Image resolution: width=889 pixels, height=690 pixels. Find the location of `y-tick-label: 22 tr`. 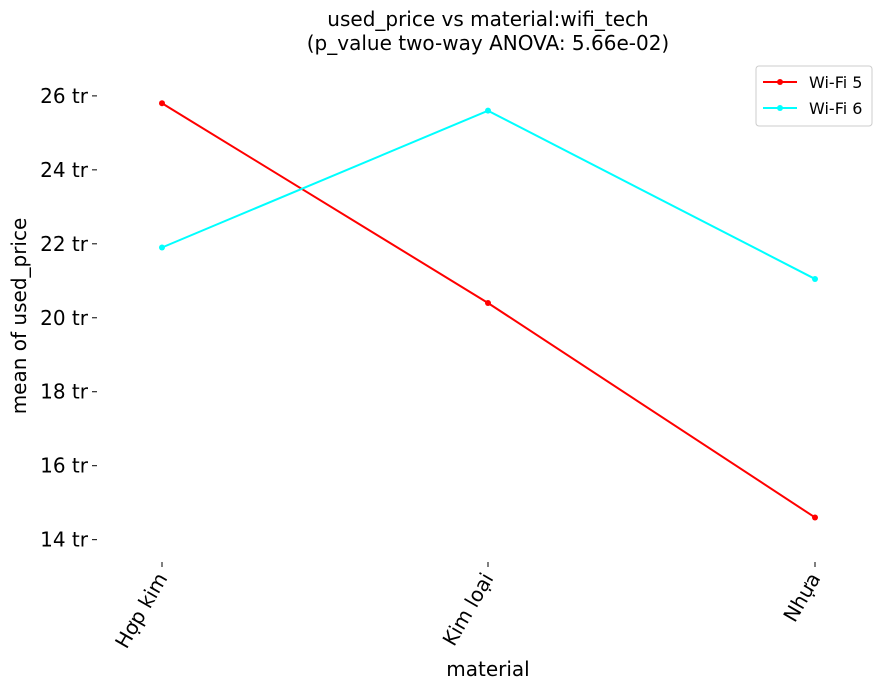

y-tick-label: 22 tr is located at coordinates (64, 244).